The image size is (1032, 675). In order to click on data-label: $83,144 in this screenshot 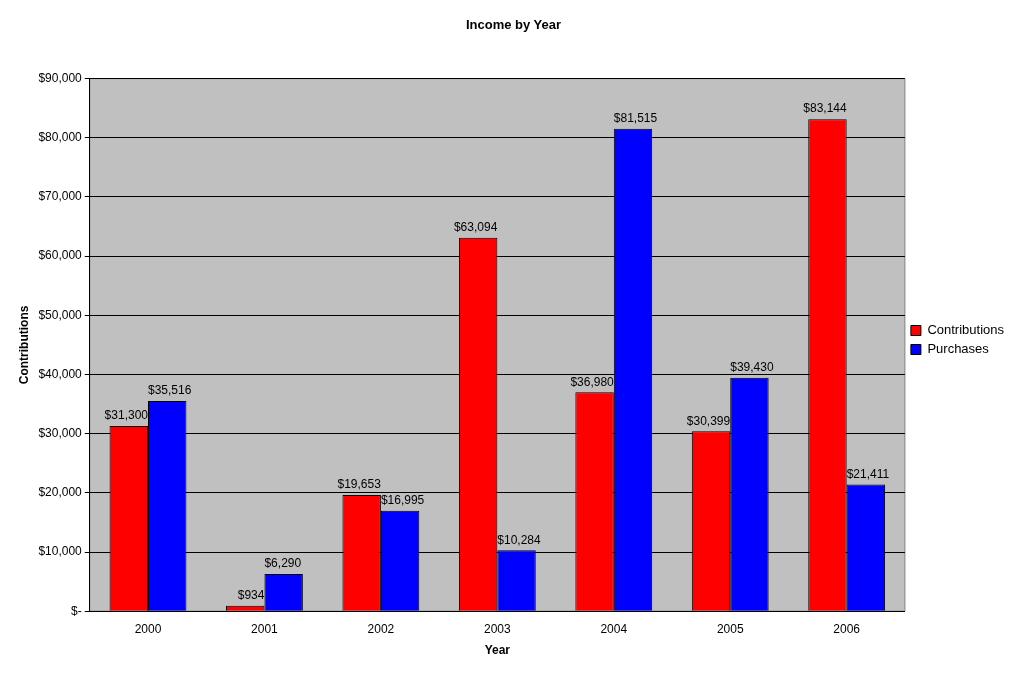, I will do `click(825, 108)`.